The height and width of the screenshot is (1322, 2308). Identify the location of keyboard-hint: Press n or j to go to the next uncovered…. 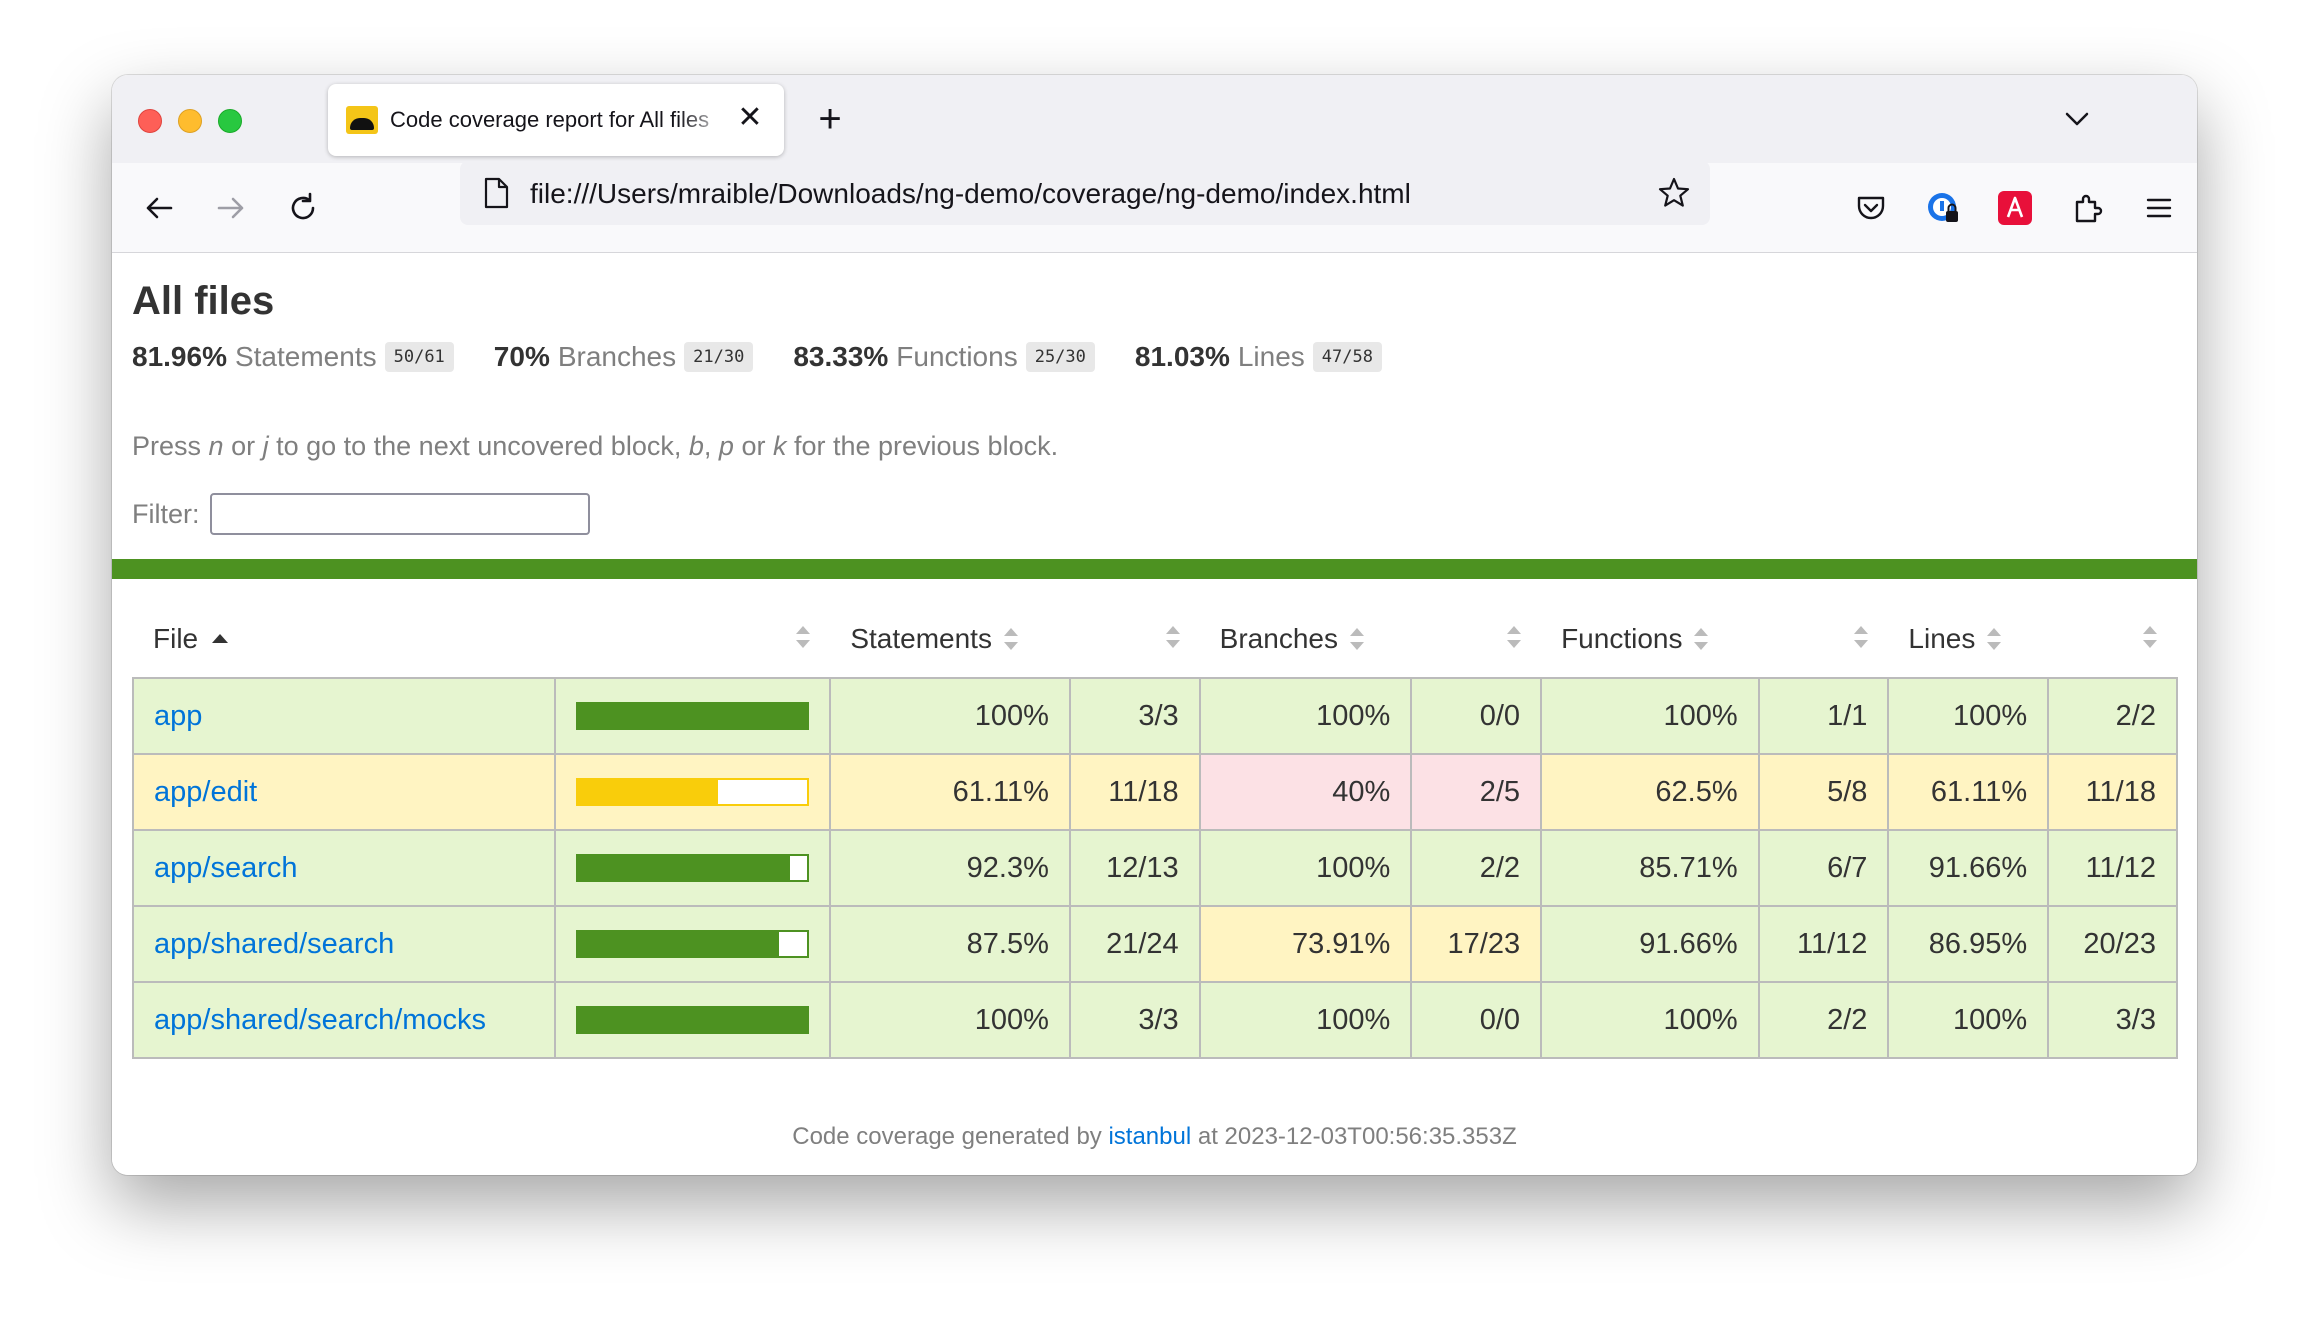
(595, 446).